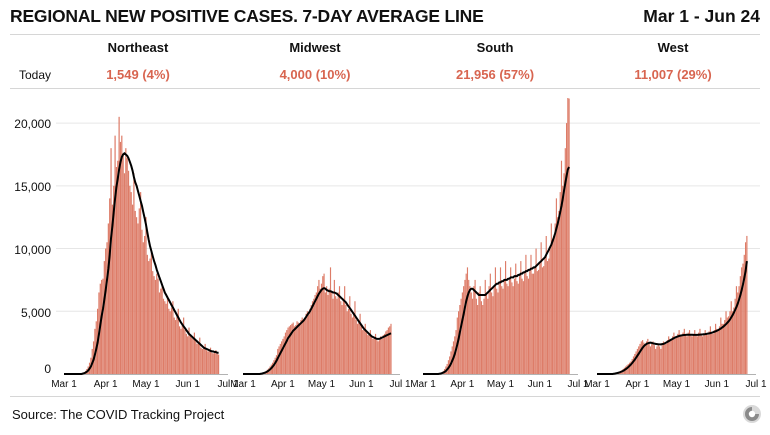 This screenshot has height=435, width=770. I want to click on y-tick-label: 5,000, so click(35, 313).